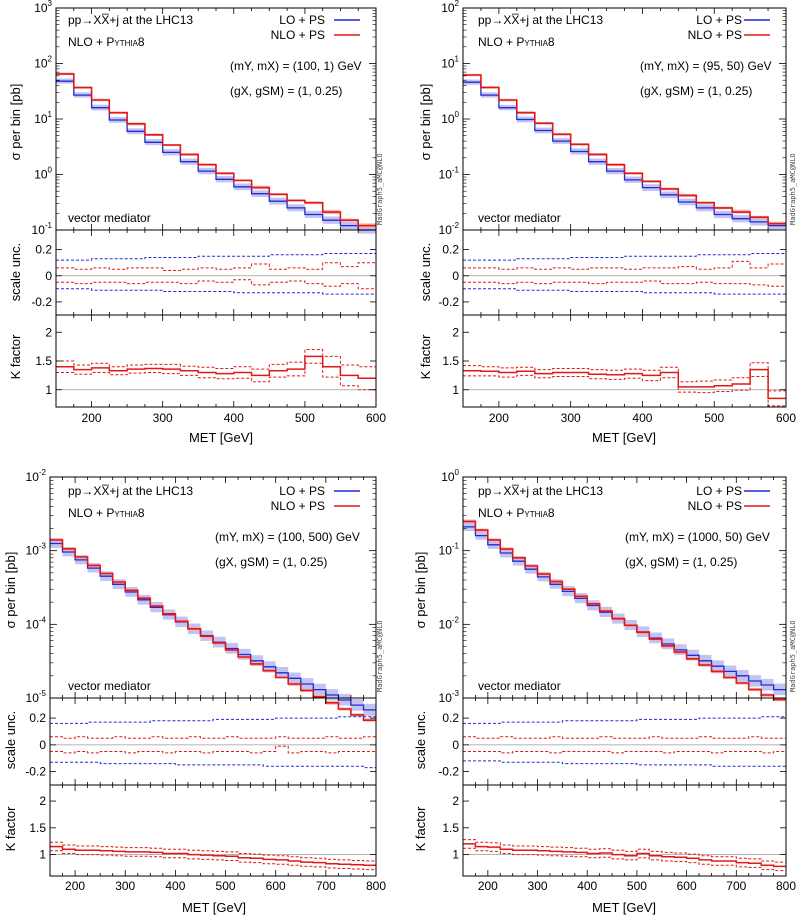  Describe the element at coordinates (43, 63) in the screenshot. I see `y-tick-label: 10²` at that location.